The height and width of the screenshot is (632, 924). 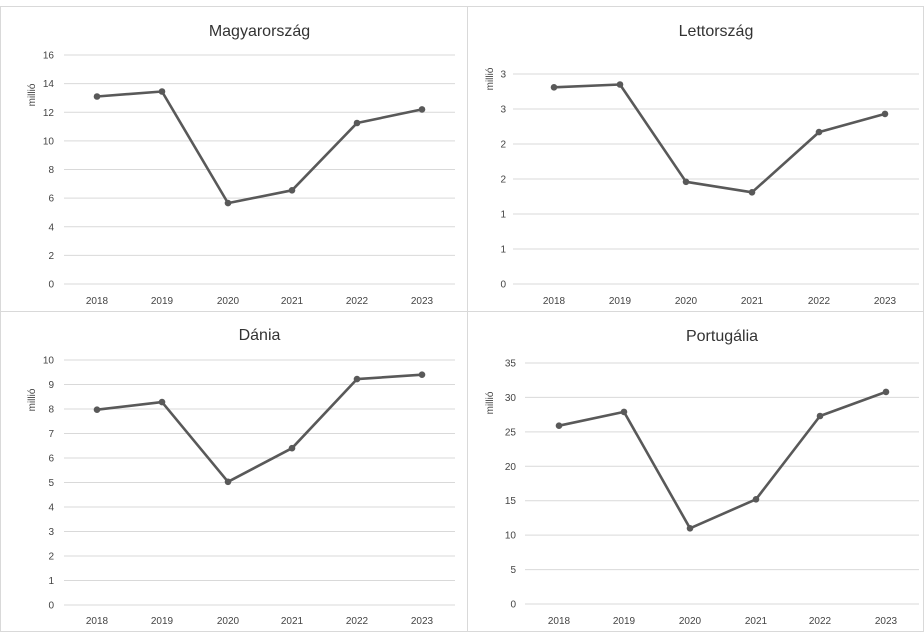 What do you see at coordinates (49, 113) in the screenshot?
I see `y-tick-label: 12` at bounding box center [49, 113].